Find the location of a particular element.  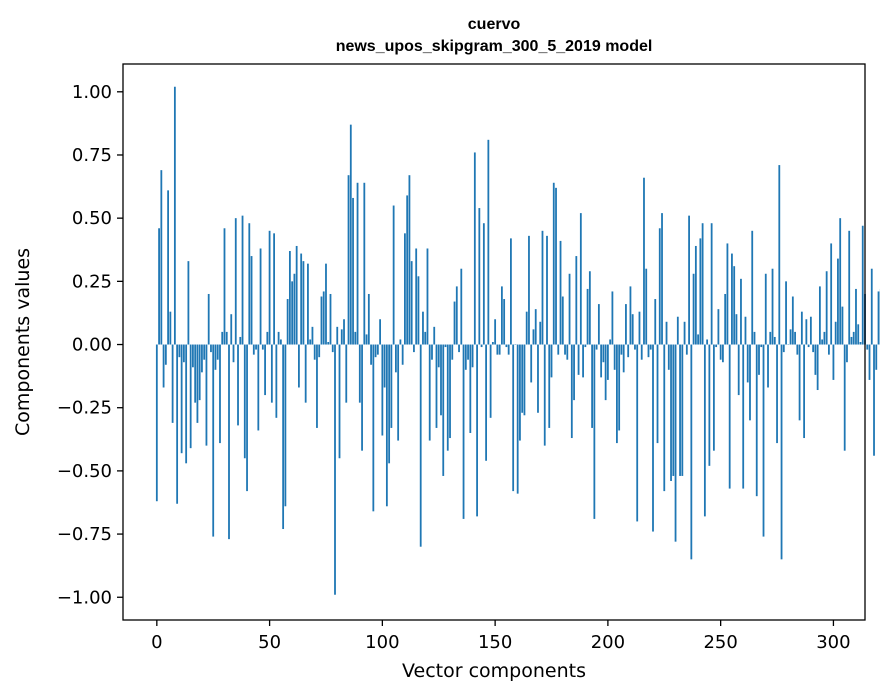

y-axis-label: Components values is located at coordinates (23, 342).